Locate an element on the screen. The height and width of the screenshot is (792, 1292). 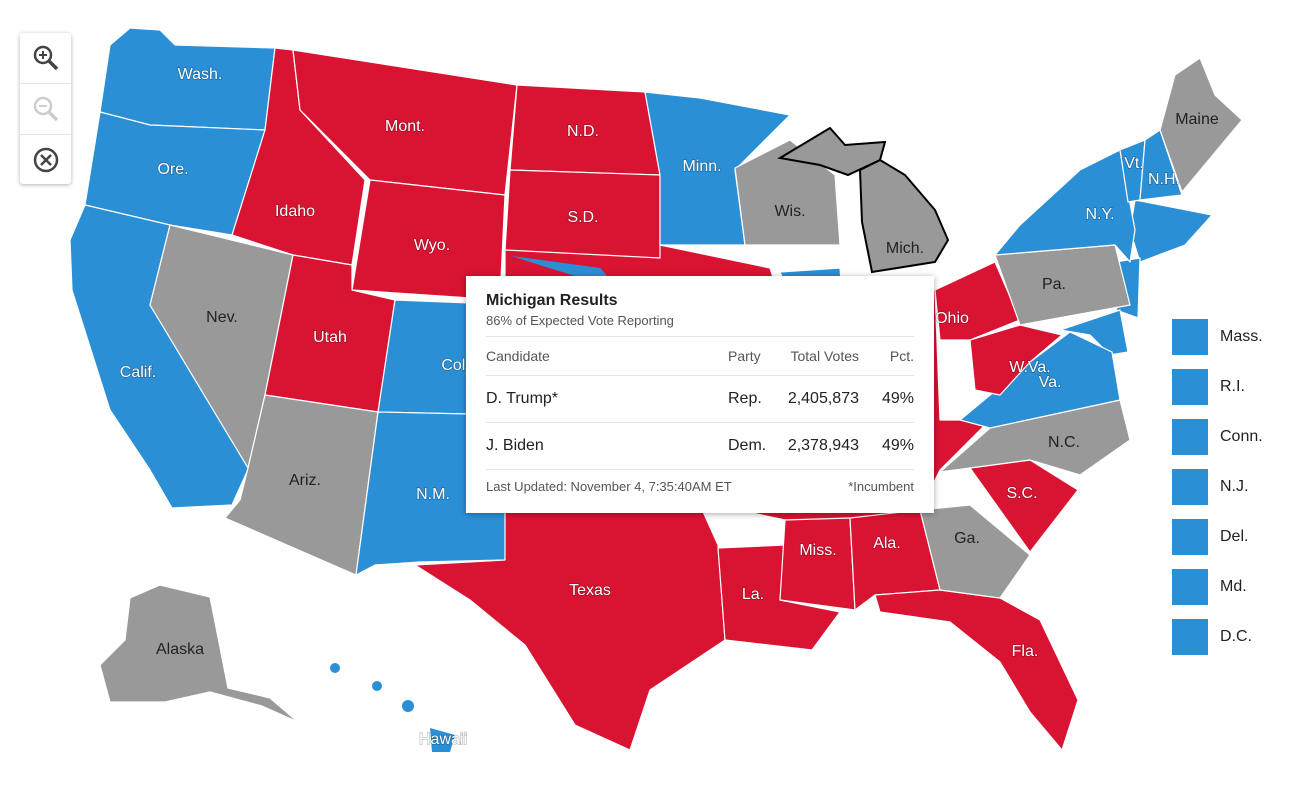
column-header: Candidate is located at coordinates (607, 356).